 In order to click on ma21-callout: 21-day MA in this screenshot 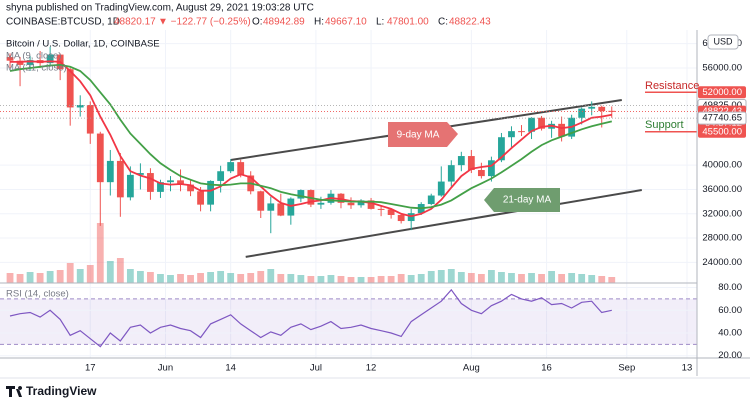, I will do `click(522, 200)`.